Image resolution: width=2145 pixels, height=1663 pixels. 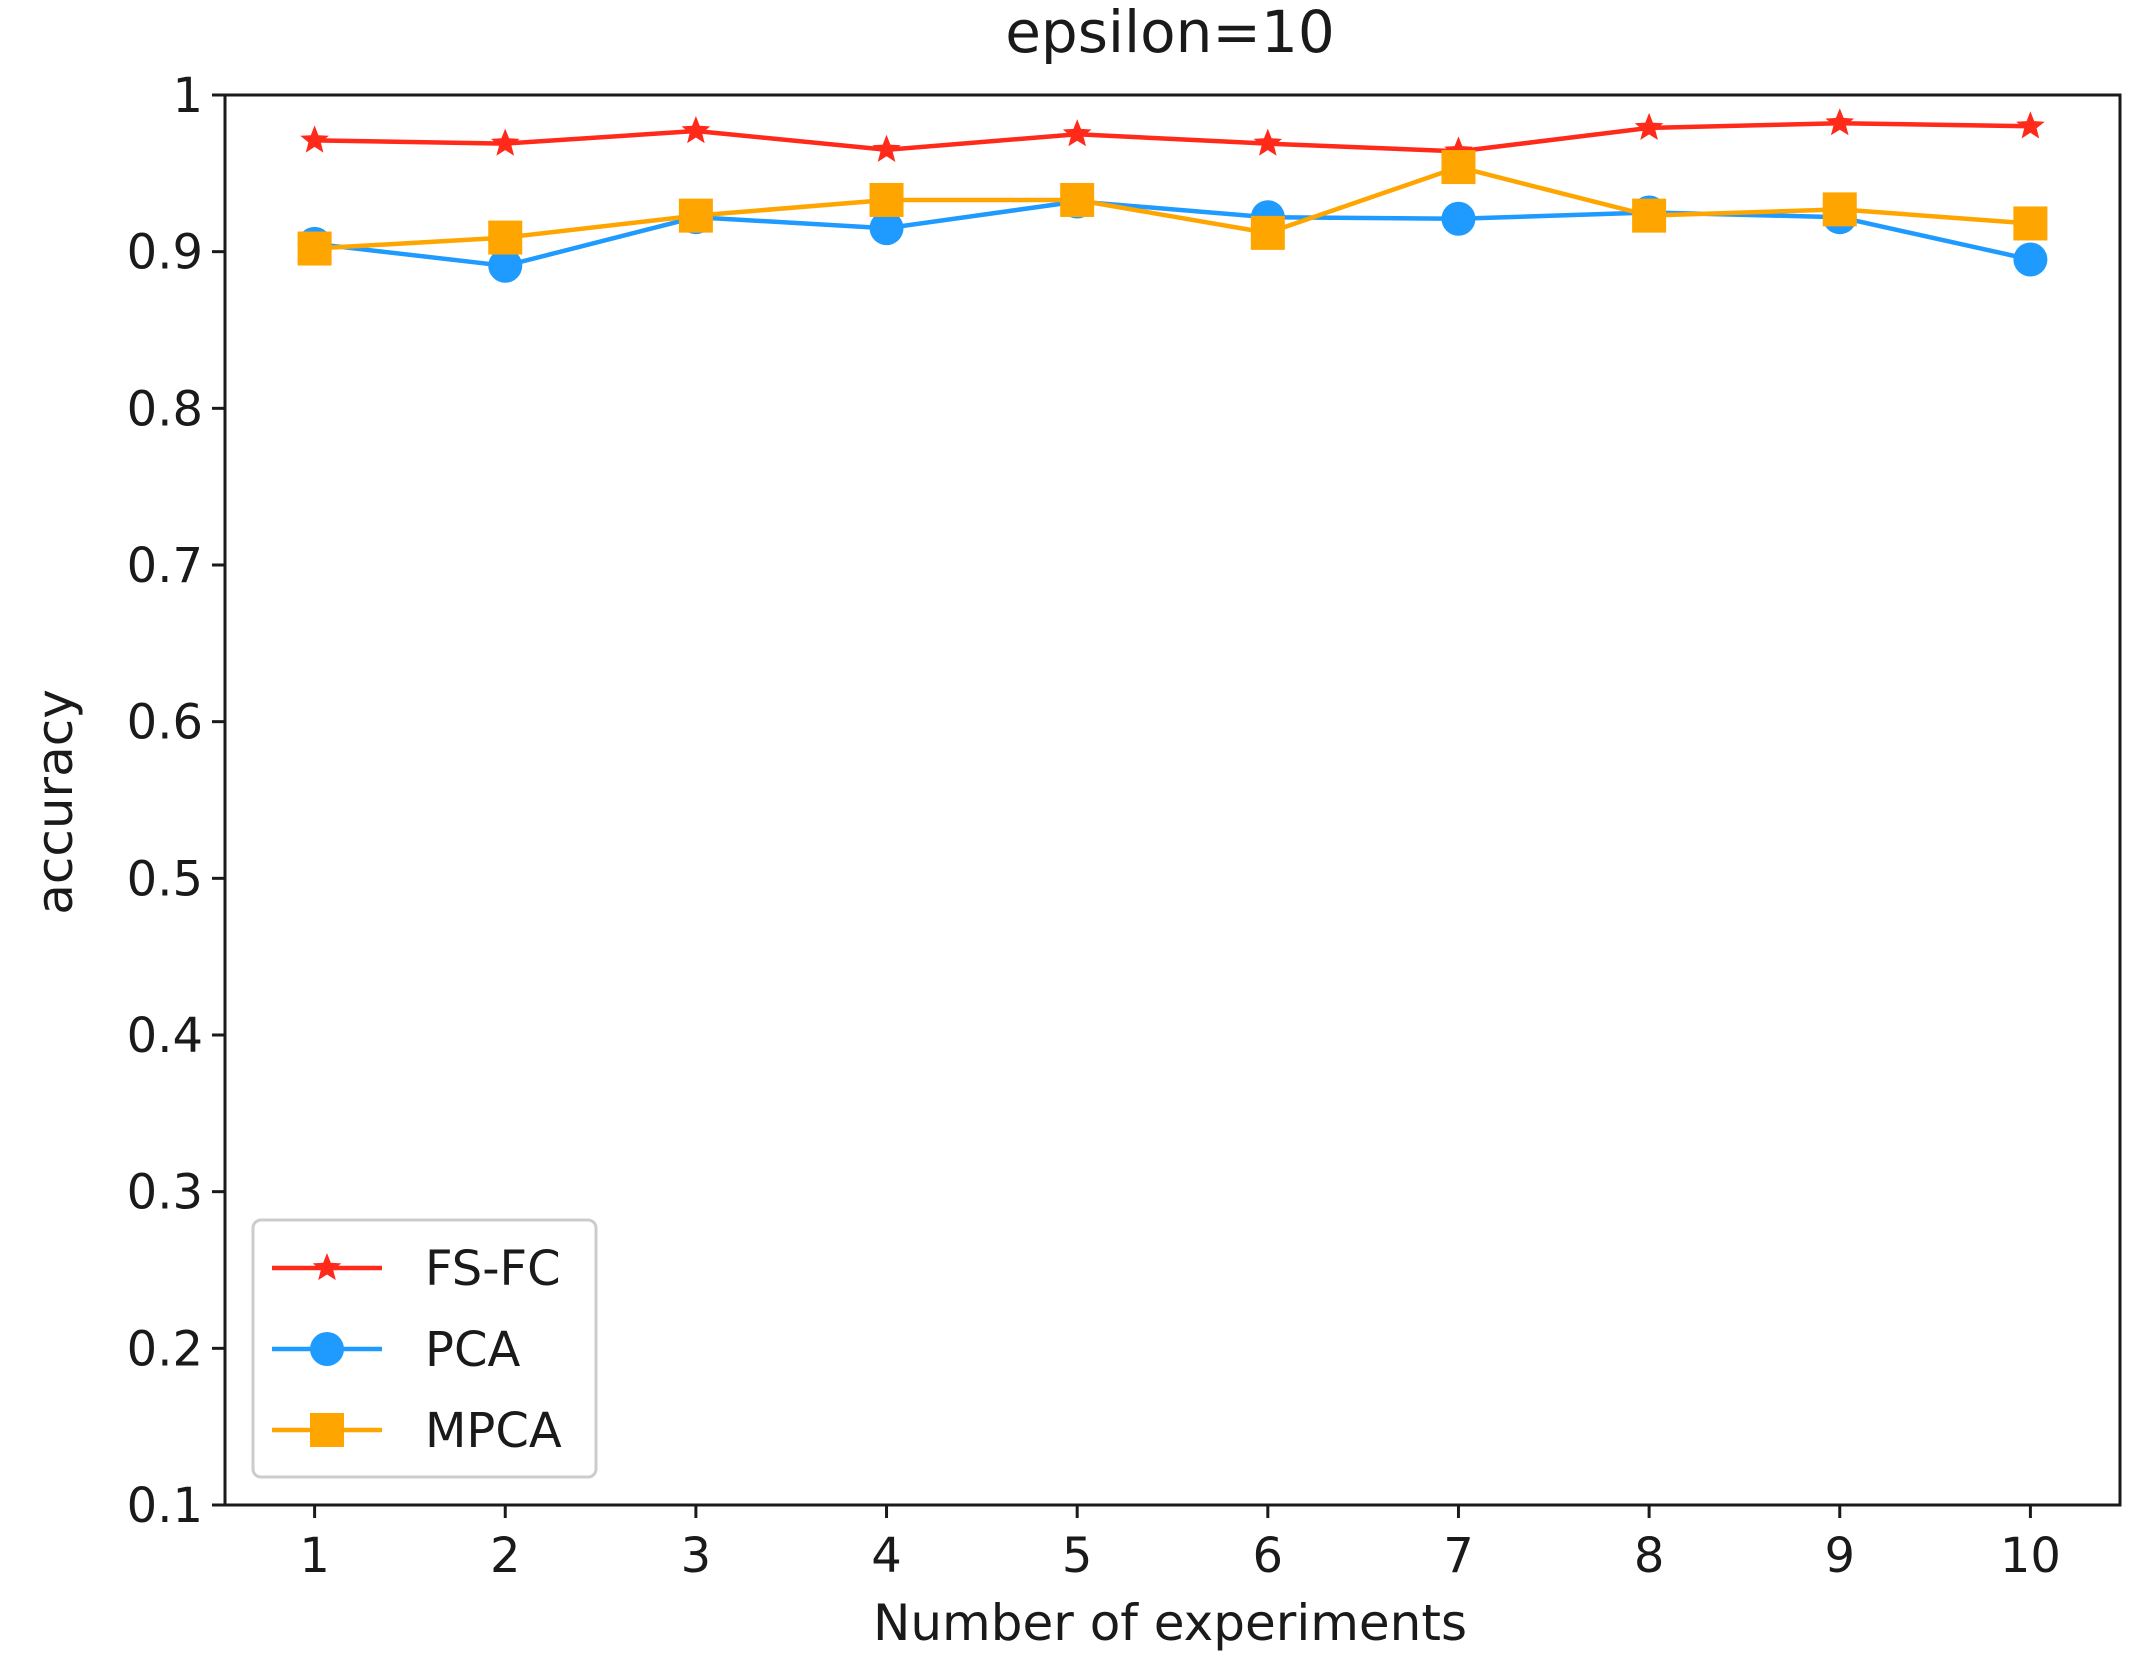 I want to click on y-tick-label: 0.5, so click(x=165, y=879).